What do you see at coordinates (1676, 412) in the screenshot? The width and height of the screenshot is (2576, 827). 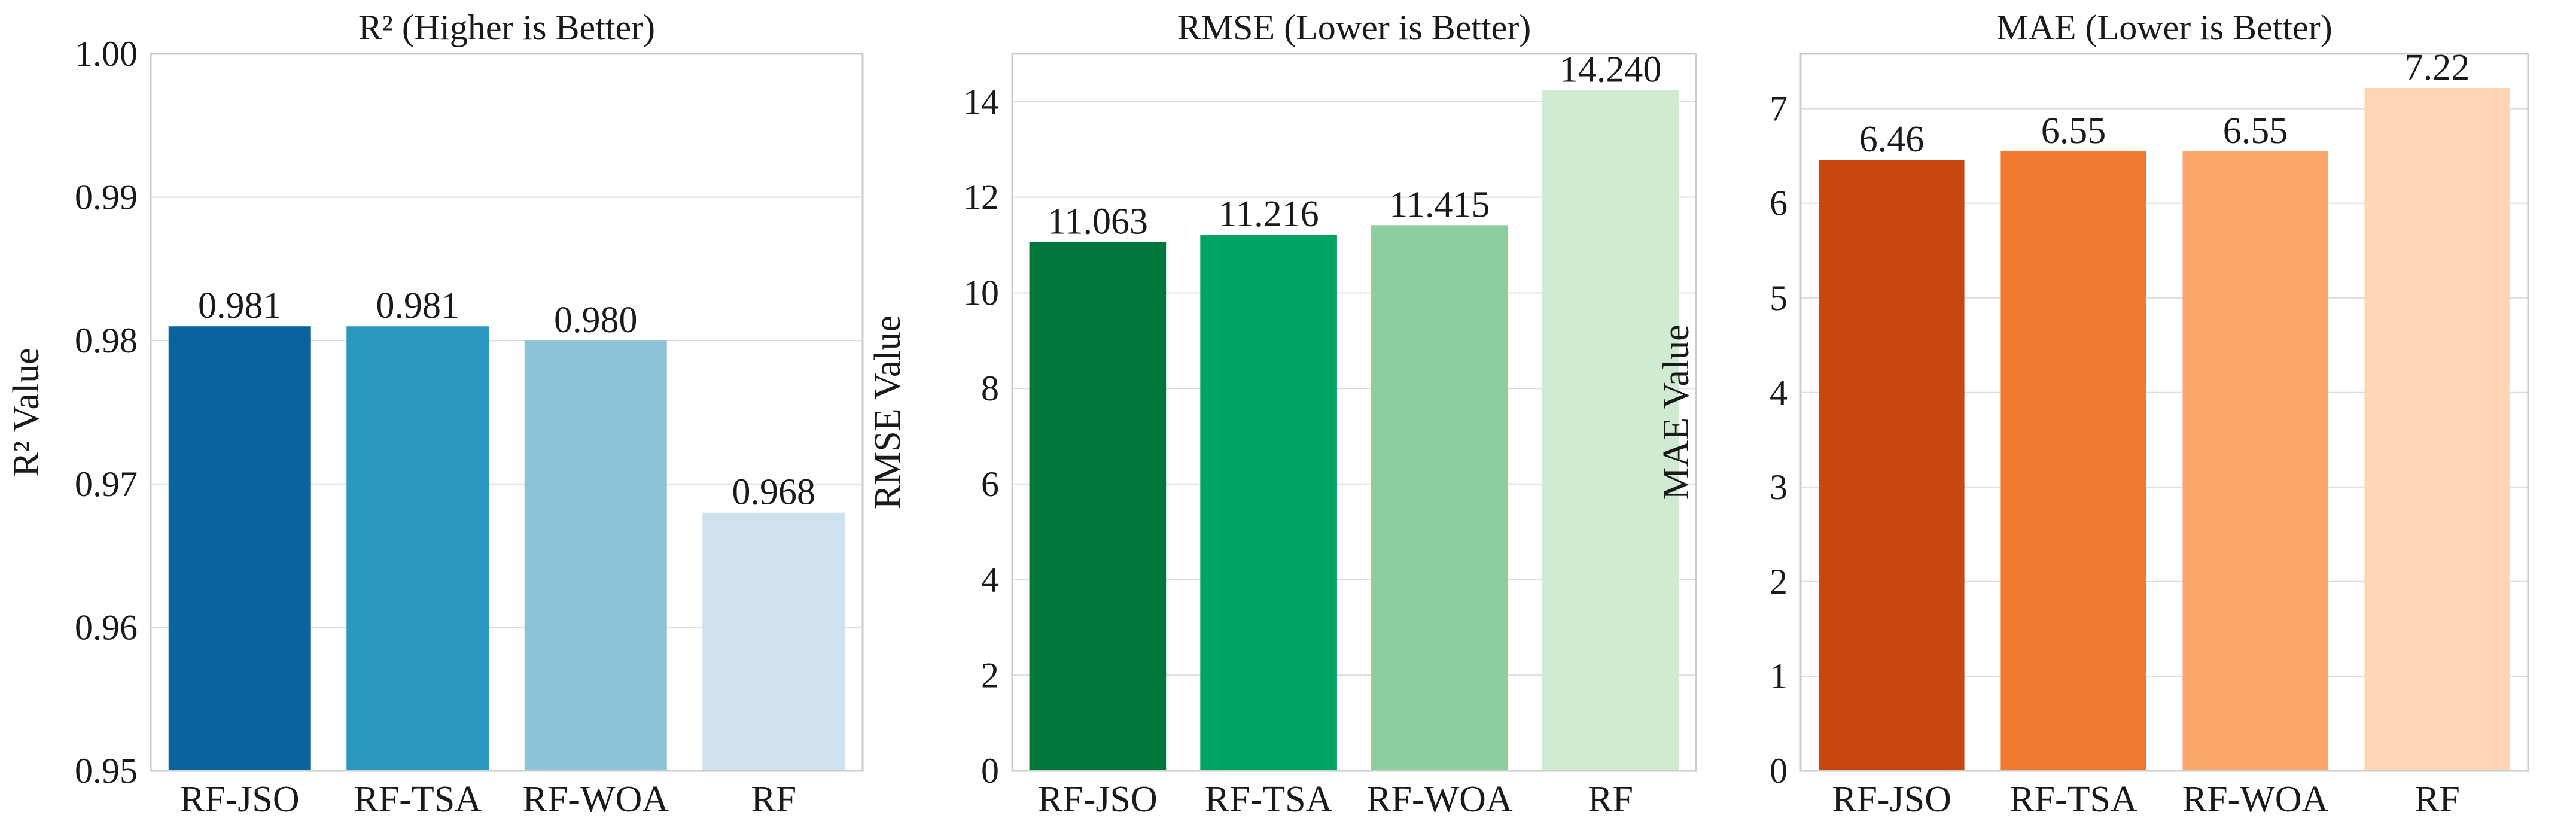 I see `y-axis-label: MAE Value` at bounding box center [1676, 412].